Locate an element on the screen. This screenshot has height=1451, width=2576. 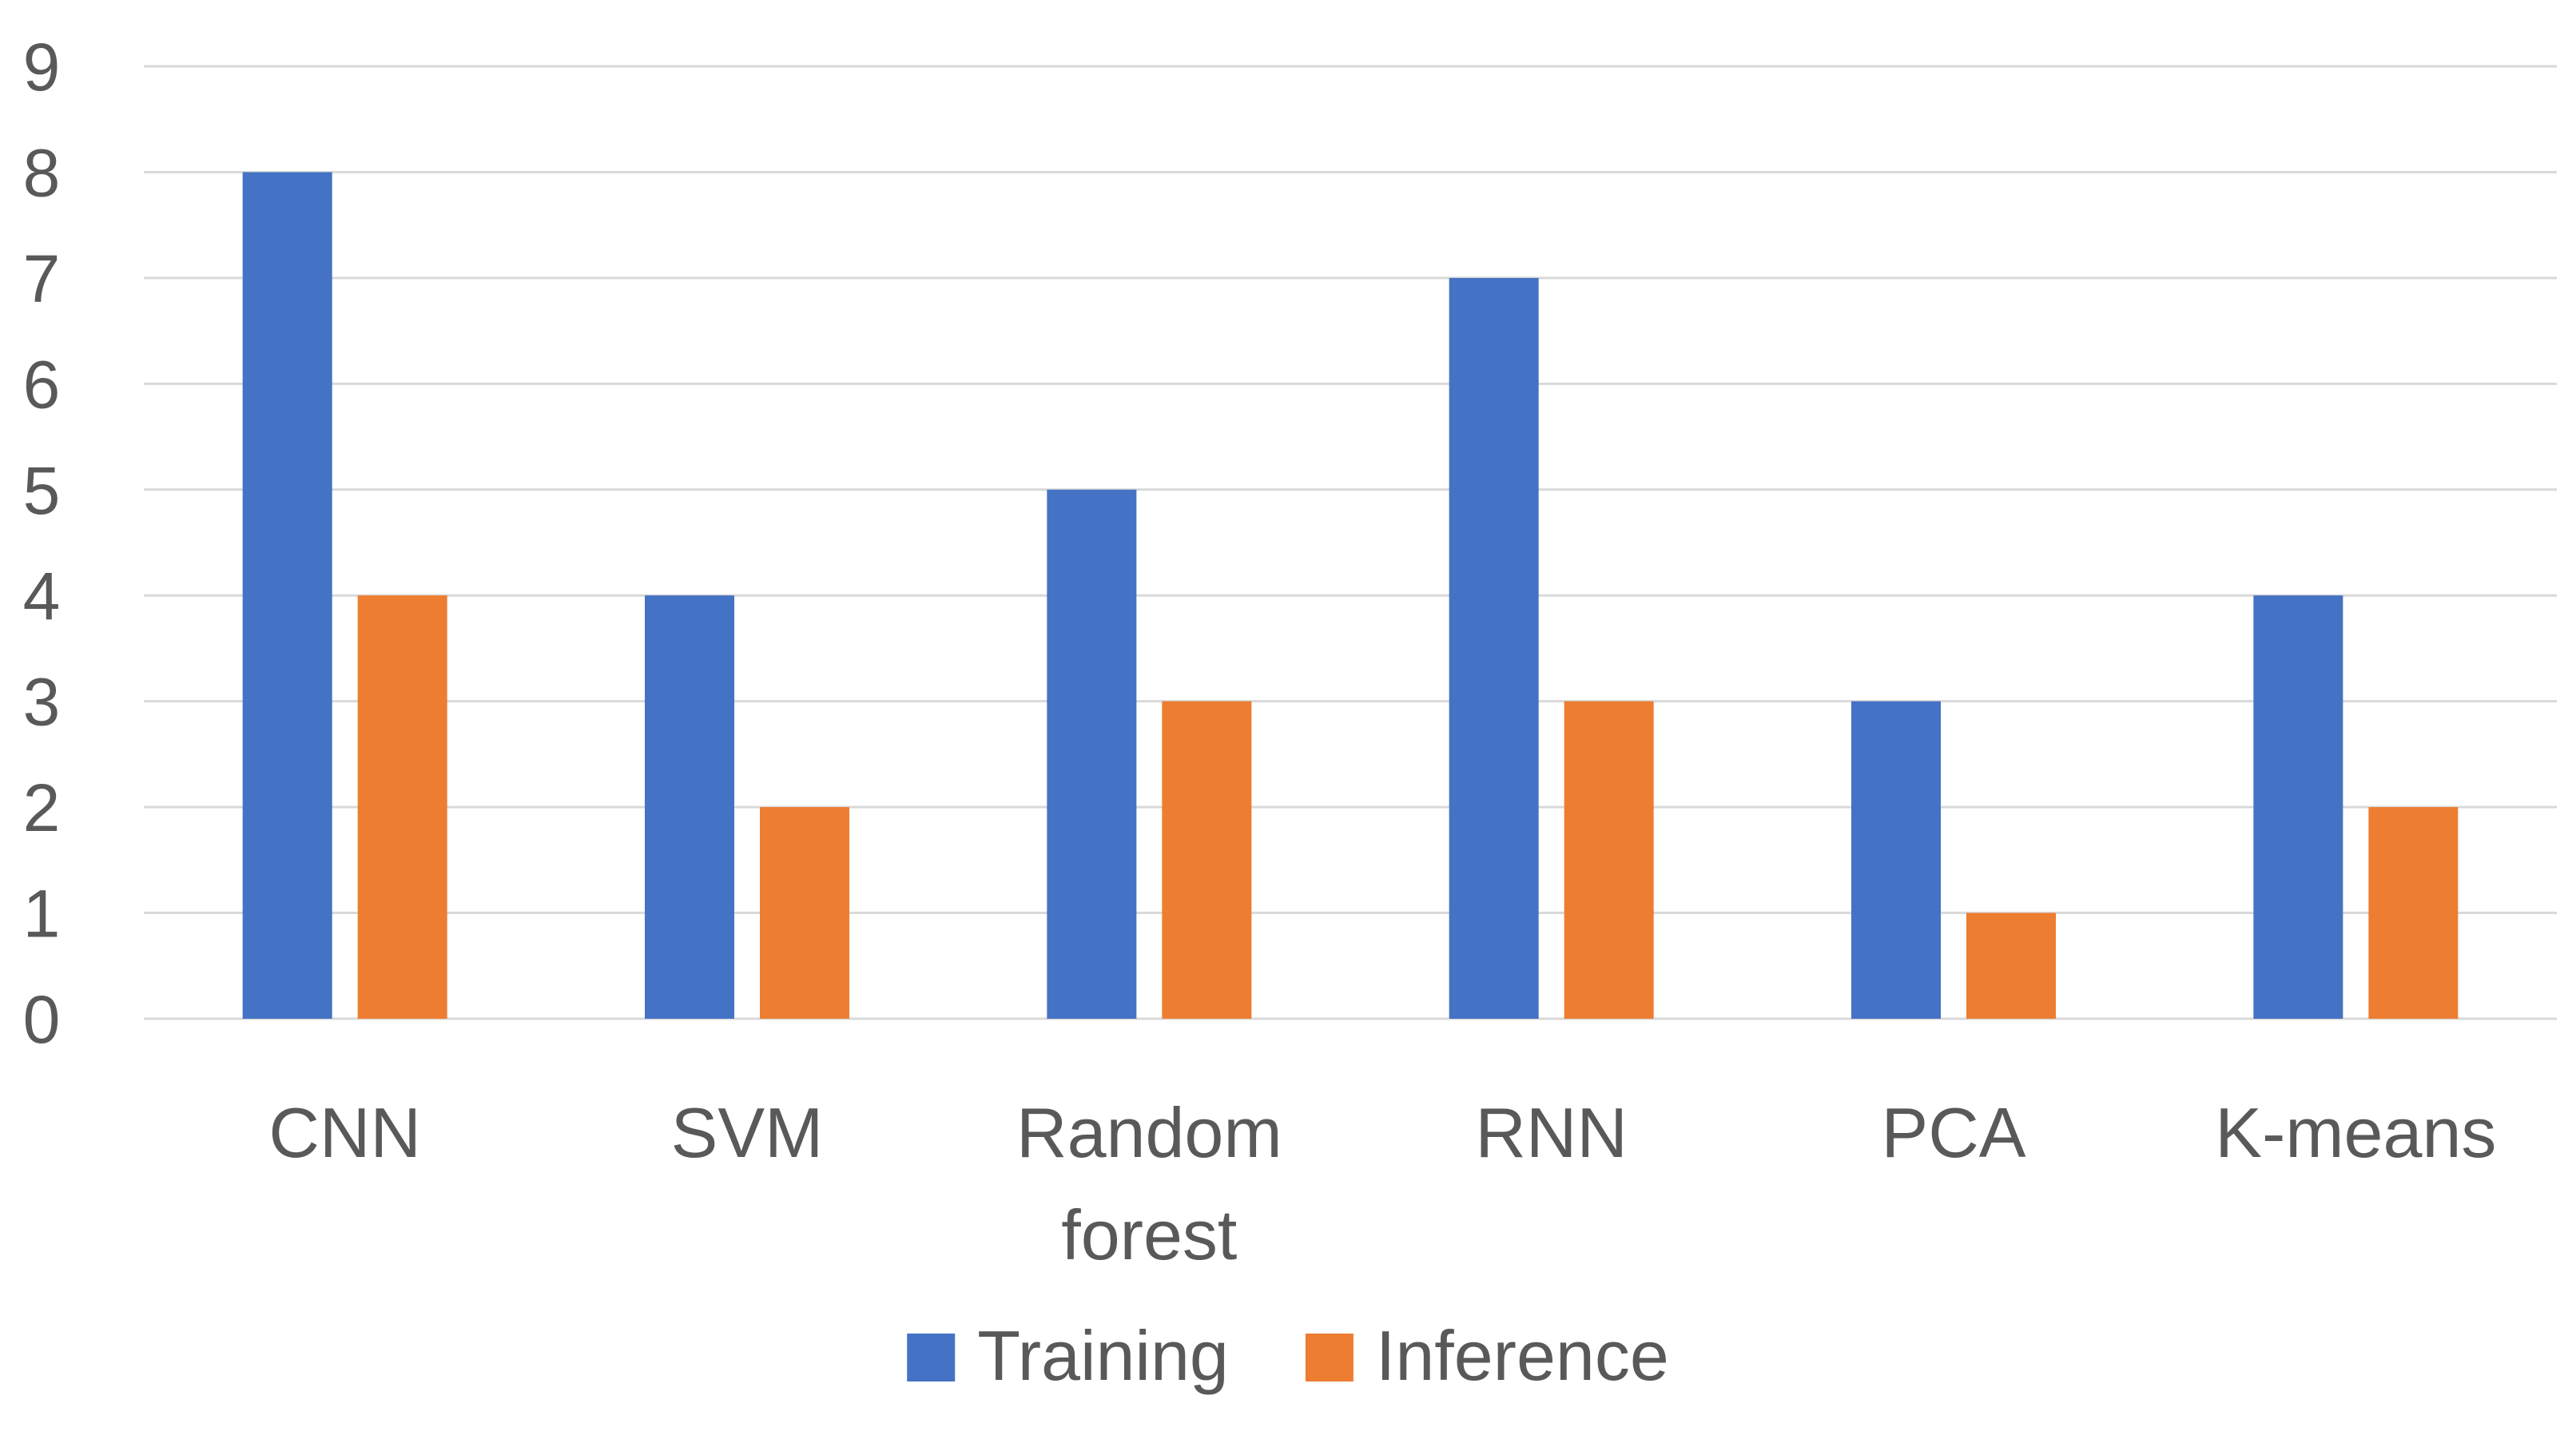
x-tick-label: Random forest is located at coordinates (1149, 1183).